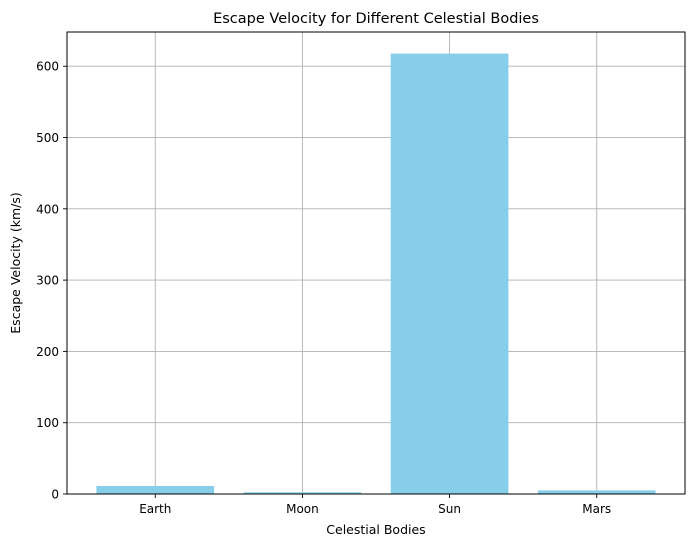 This screenshot has height=551, width=695. Describe the element at coordinates (155, 490) in the screenshot. I see `bar-earth` at that location.